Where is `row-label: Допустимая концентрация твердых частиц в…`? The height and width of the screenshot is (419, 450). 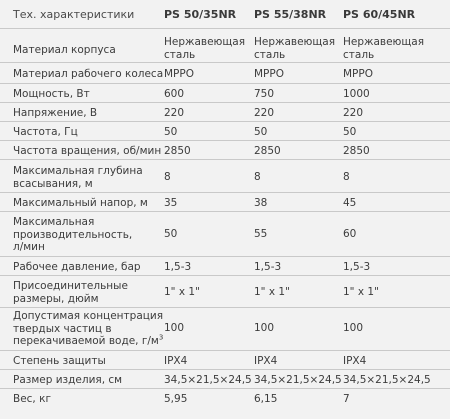
row-label: Допустимая концентрация твердых частиц в… is located at coordinates (90, 329).